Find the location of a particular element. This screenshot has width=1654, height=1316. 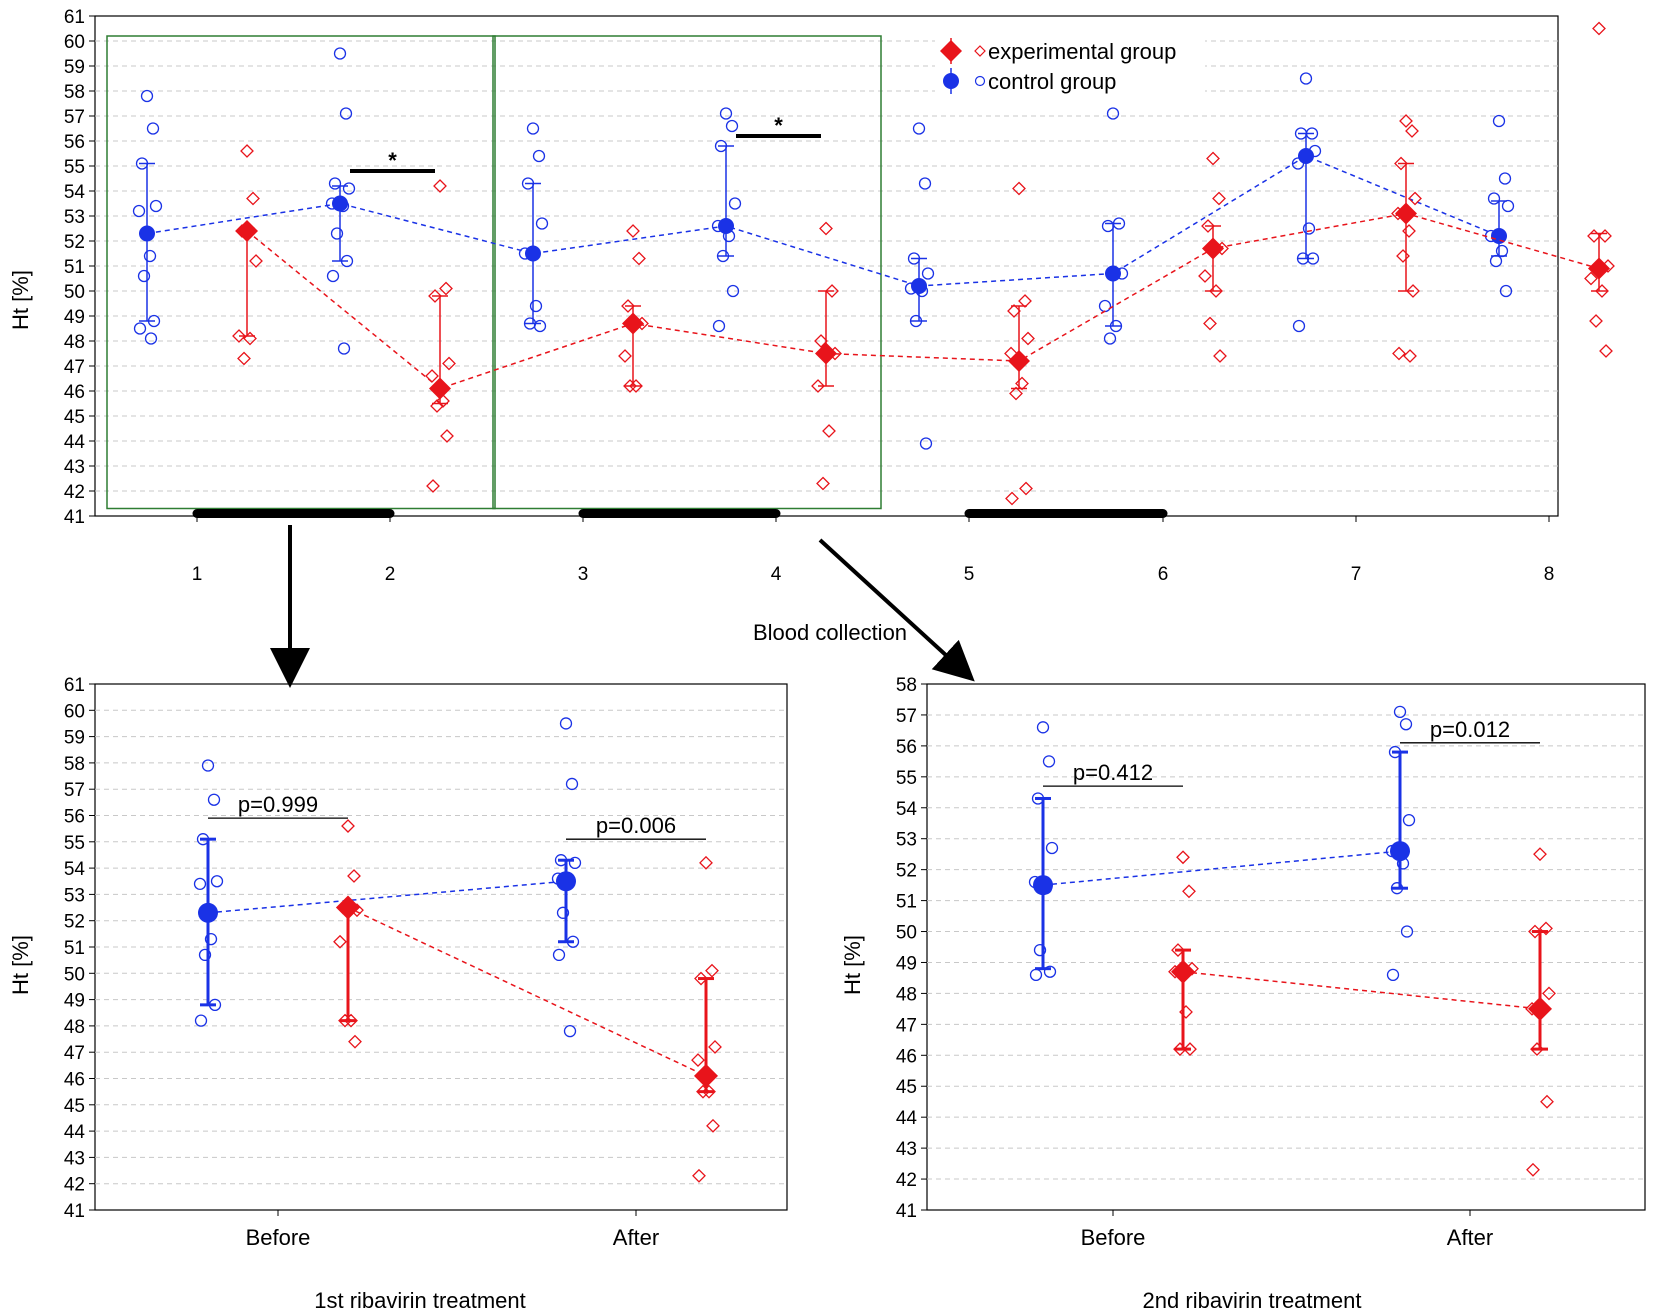

legend-experimental-symbol is located at coordinates (963, 51).